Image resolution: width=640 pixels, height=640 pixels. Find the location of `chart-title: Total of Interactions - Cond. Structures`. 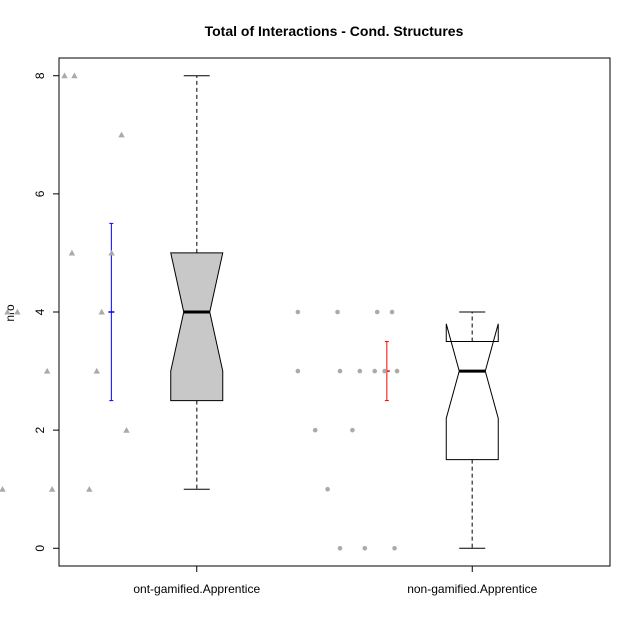

chart-title: Total of Interactions - Cond. Structures is located at coordinates (334, 31).